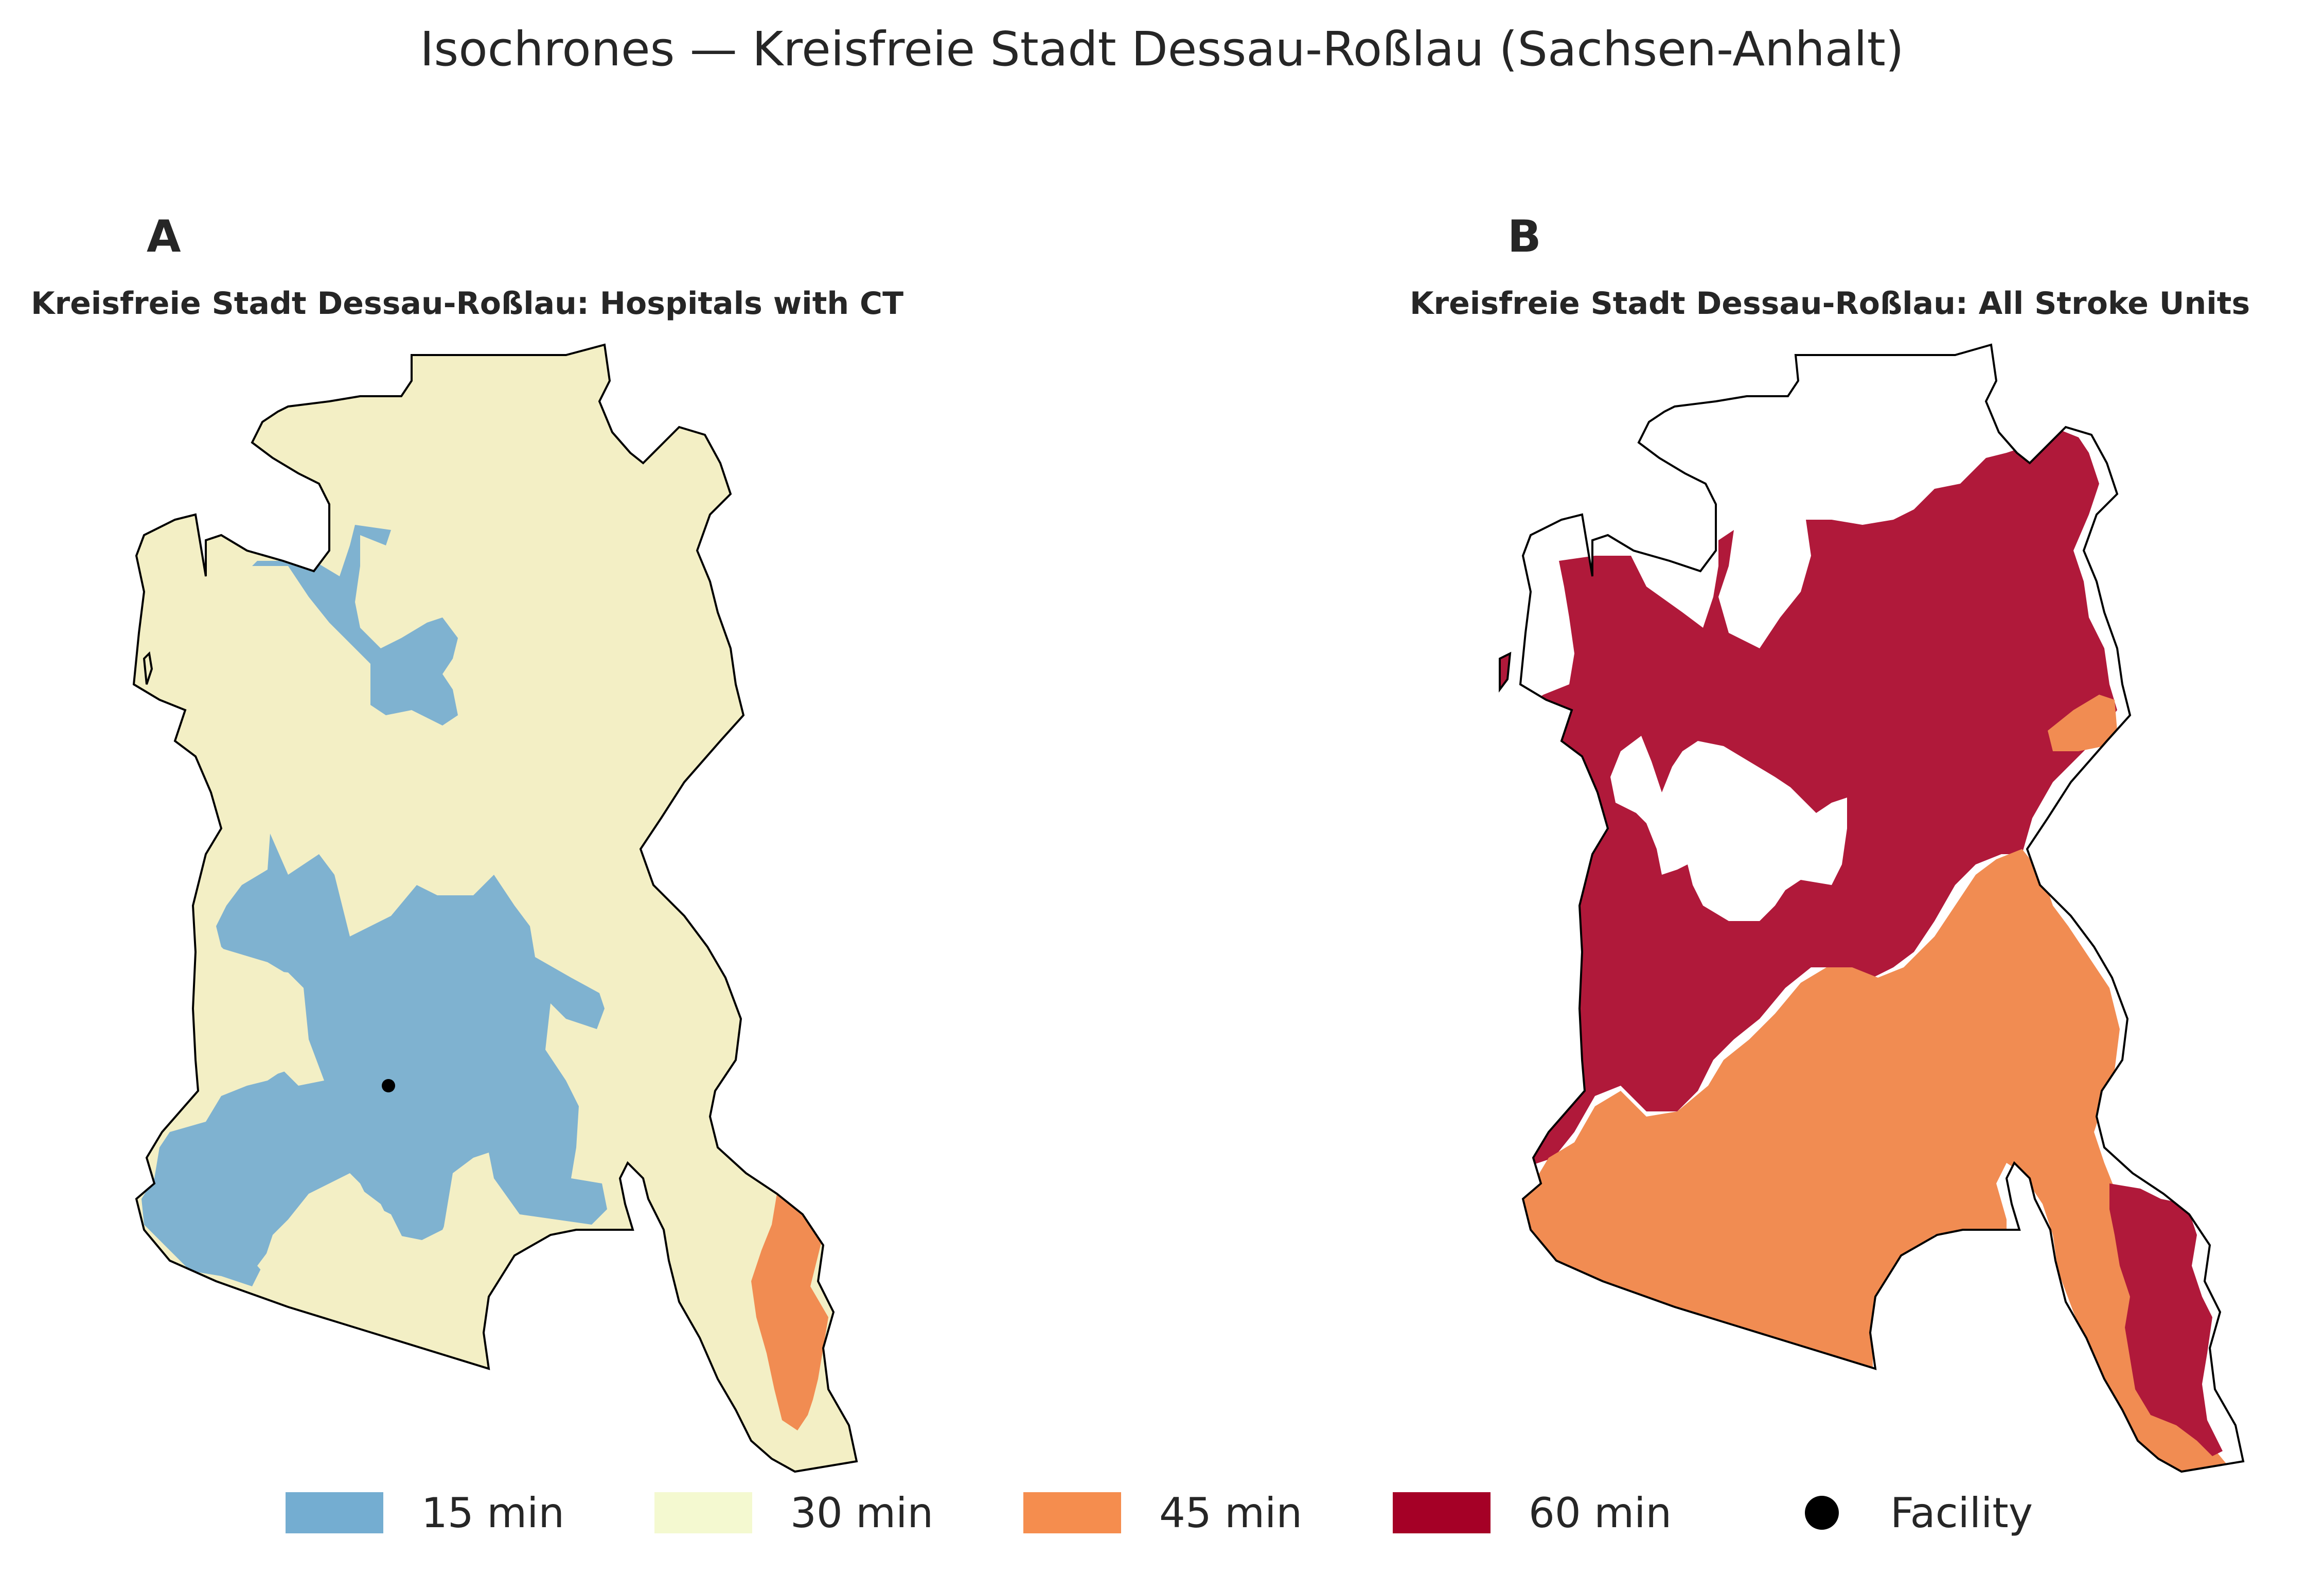 The image size is (2324, 1574). I want to click on exclave-b, so click(1505, 672).